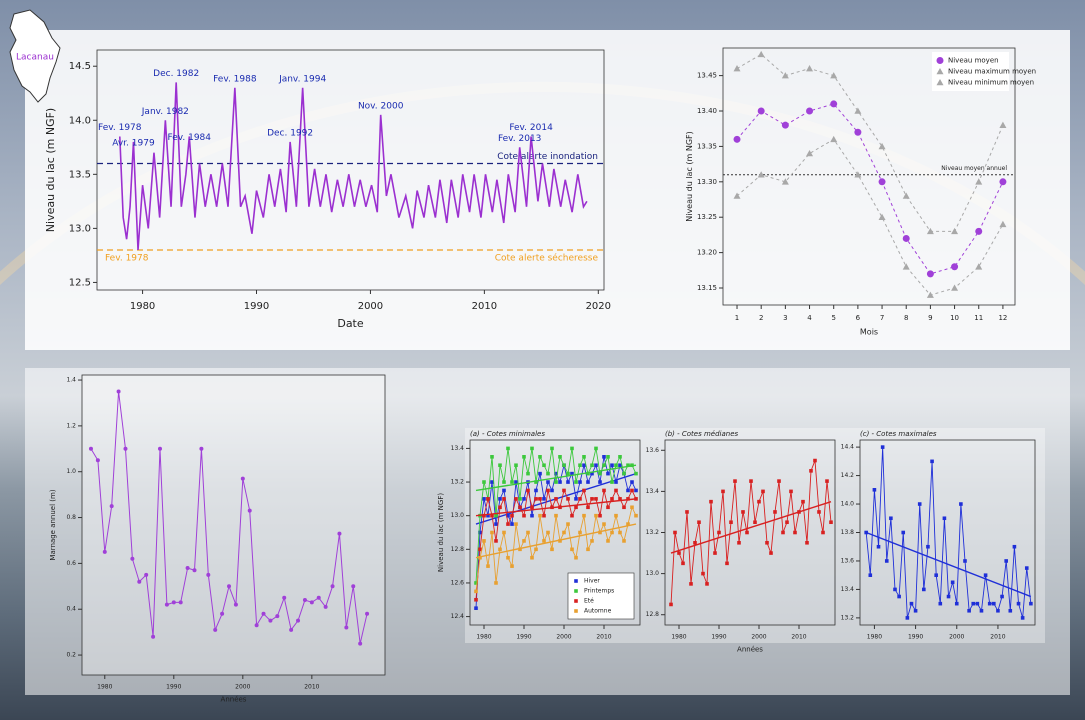  I want to click on y-tick-label: 13.6, so click(848, 560).